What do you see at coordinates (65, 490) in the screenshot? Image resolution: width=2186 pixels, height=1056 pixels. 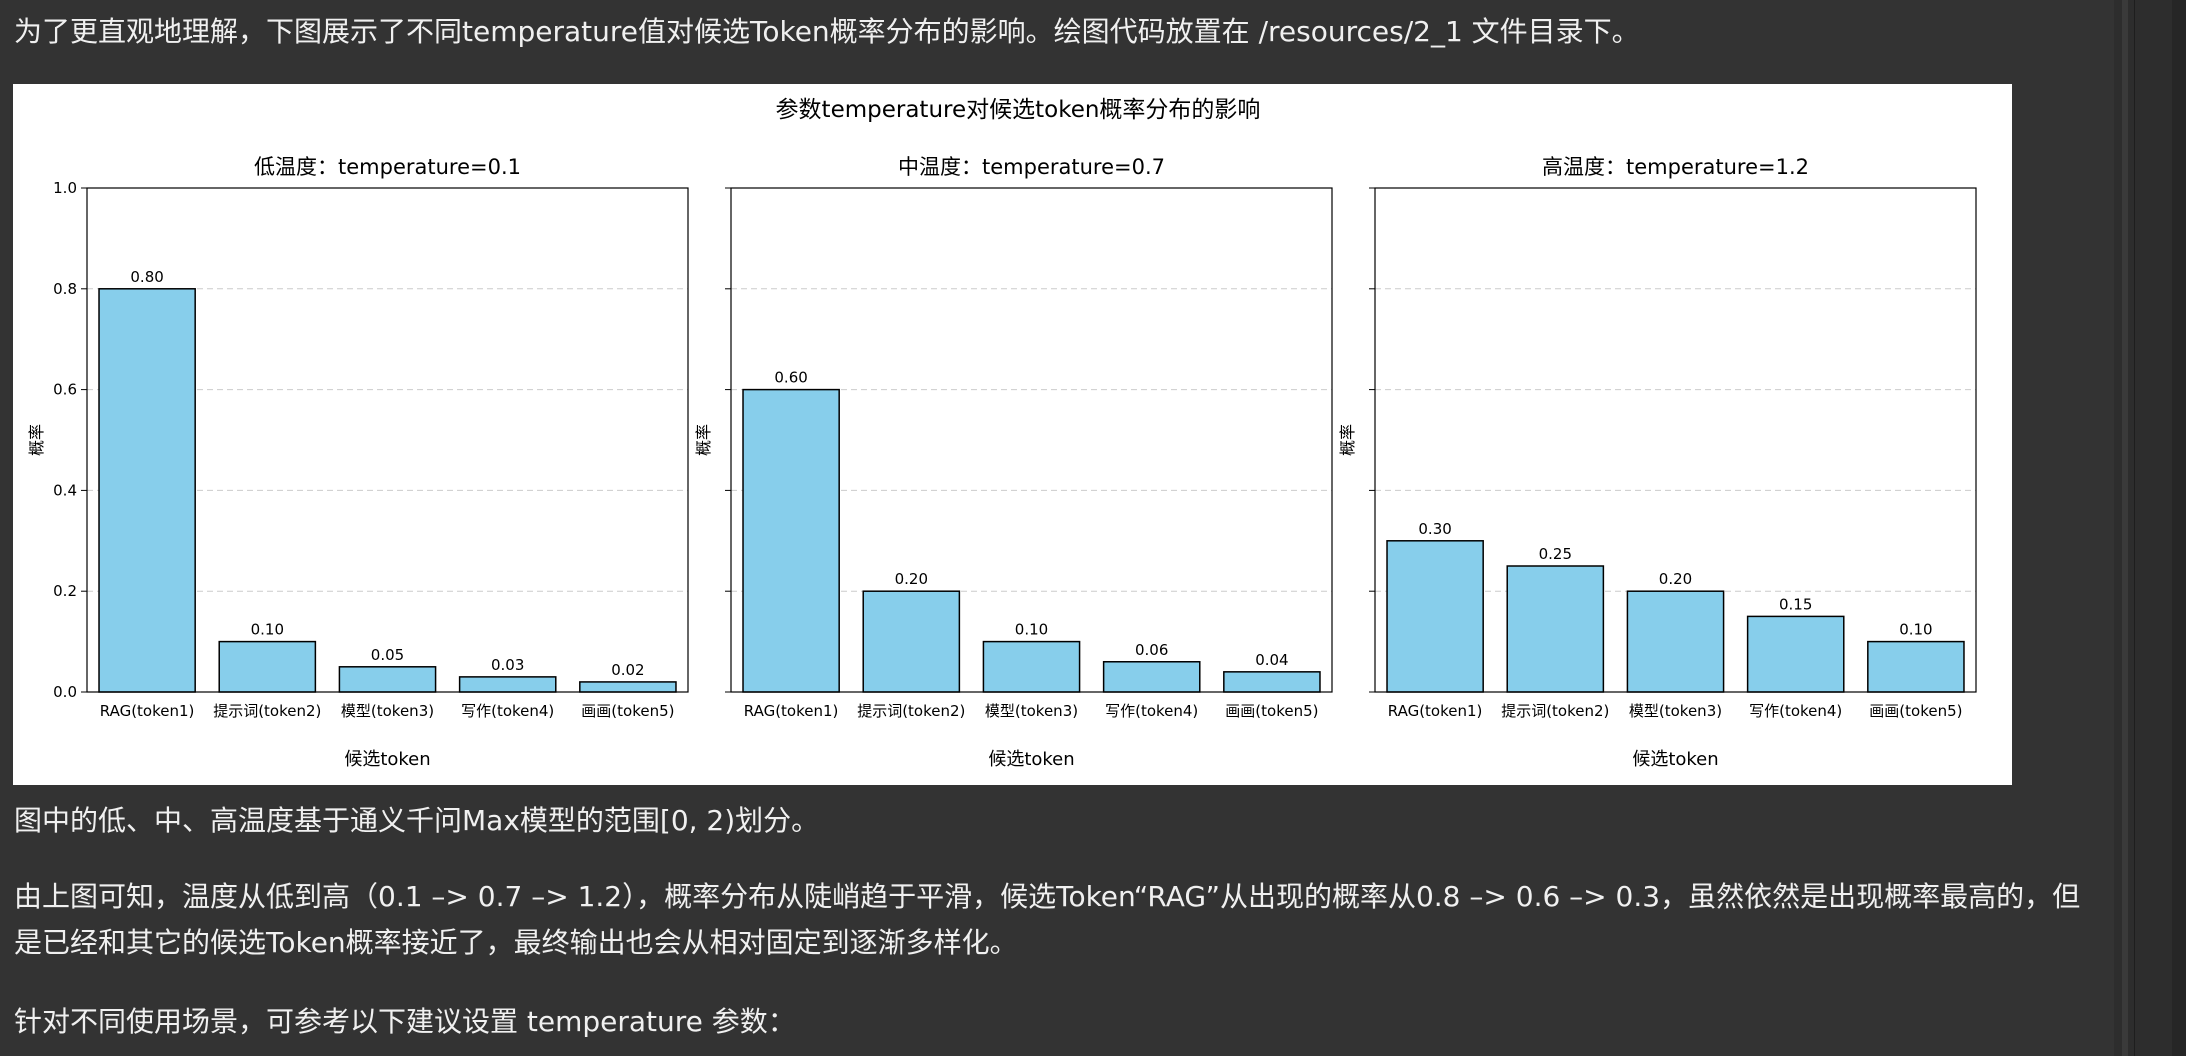 I see `y-tick-label: 0.4` at bounding box center [65, 490].